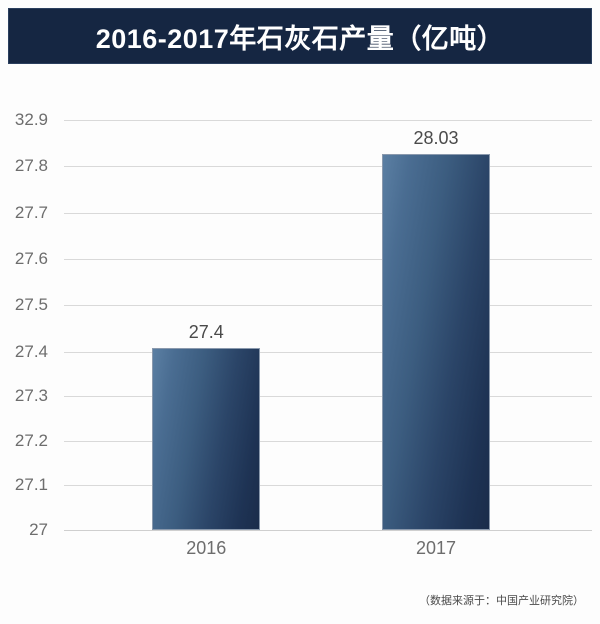 The image size is (600, 624). What do you see at coordinates (206, 438) in the screenshot?
I see `bar-2016` at bounding box center [206, 438].